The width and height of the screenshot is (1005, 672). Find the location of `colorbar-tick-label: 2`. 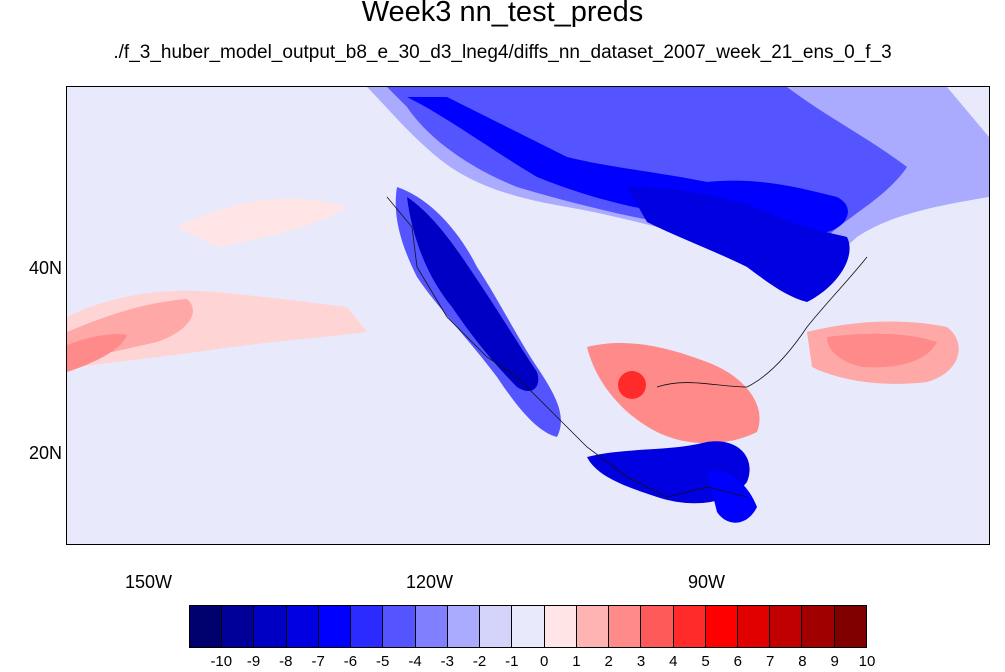

colorbar-tick-label: 2 is located at coordinates (608, 661).